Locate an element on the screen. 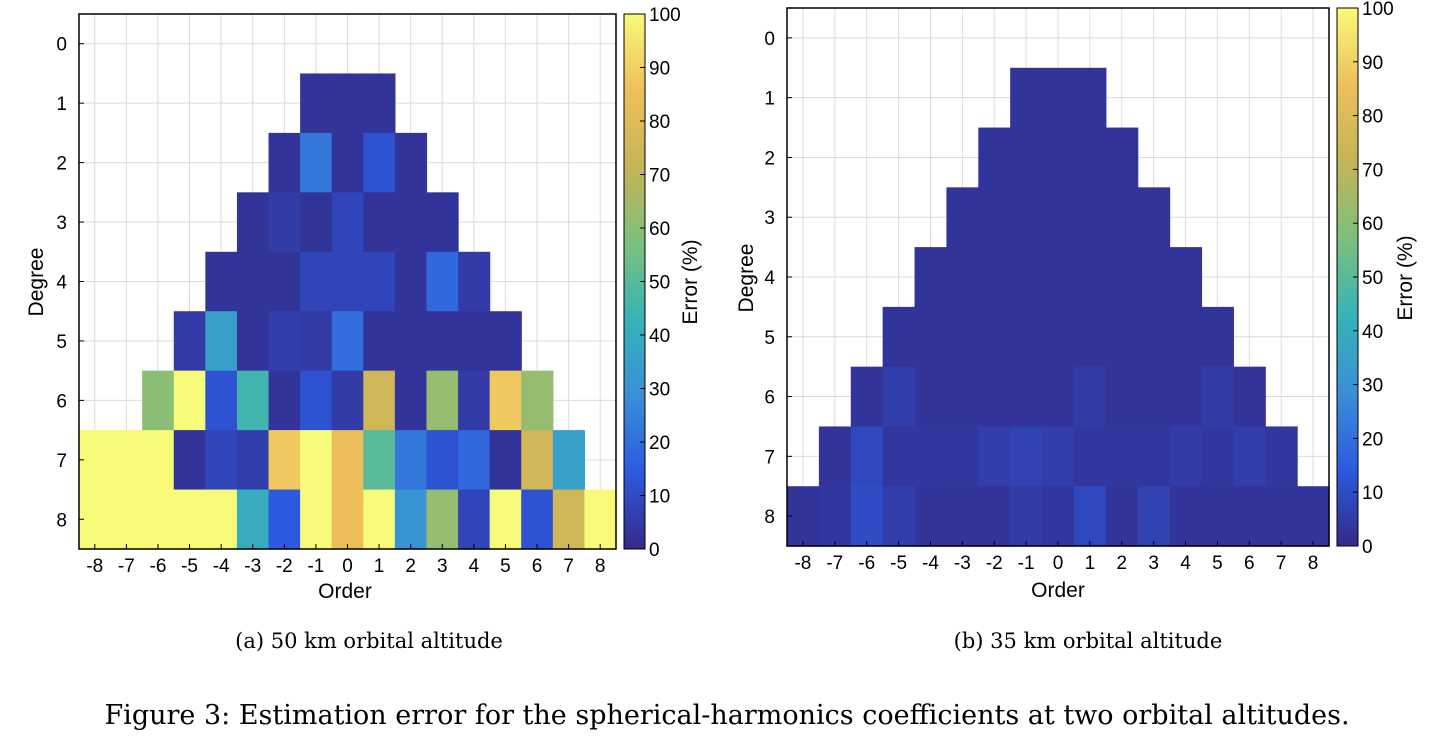  x-tick-labels: -8 -7 -6 -5 -4 -3 -2 -1 0 1 2 3 4 5 6 7 8 is located at coordinates (345, 560).